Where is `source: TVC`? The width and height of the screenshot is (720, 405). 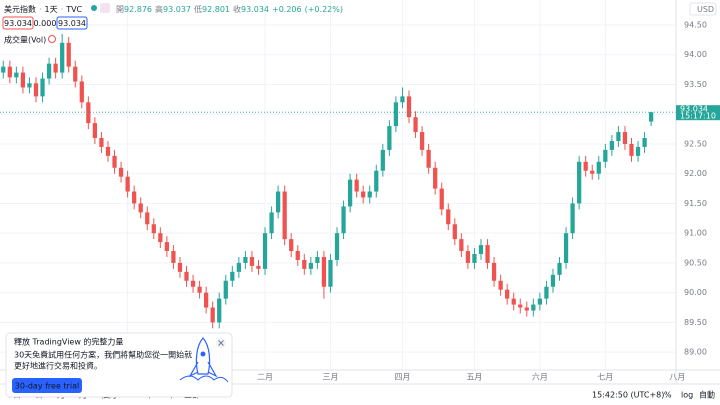
source: TVC is located at coordinates (73, 9).